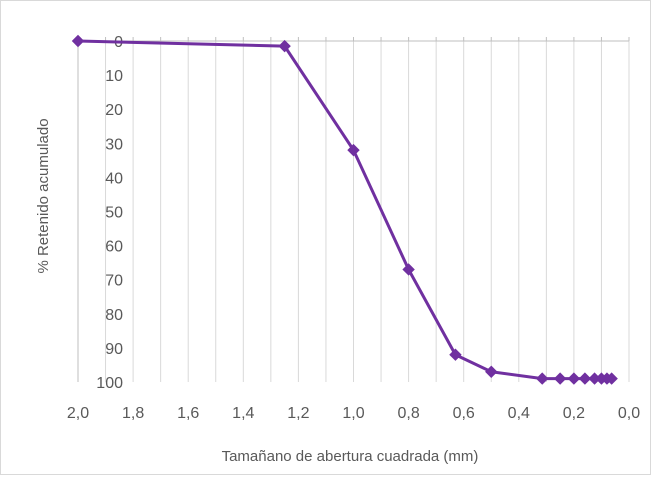 The width and height of the screenshot is (651, 479). I want to click on y-tick-label: 20, so click(114, 110).